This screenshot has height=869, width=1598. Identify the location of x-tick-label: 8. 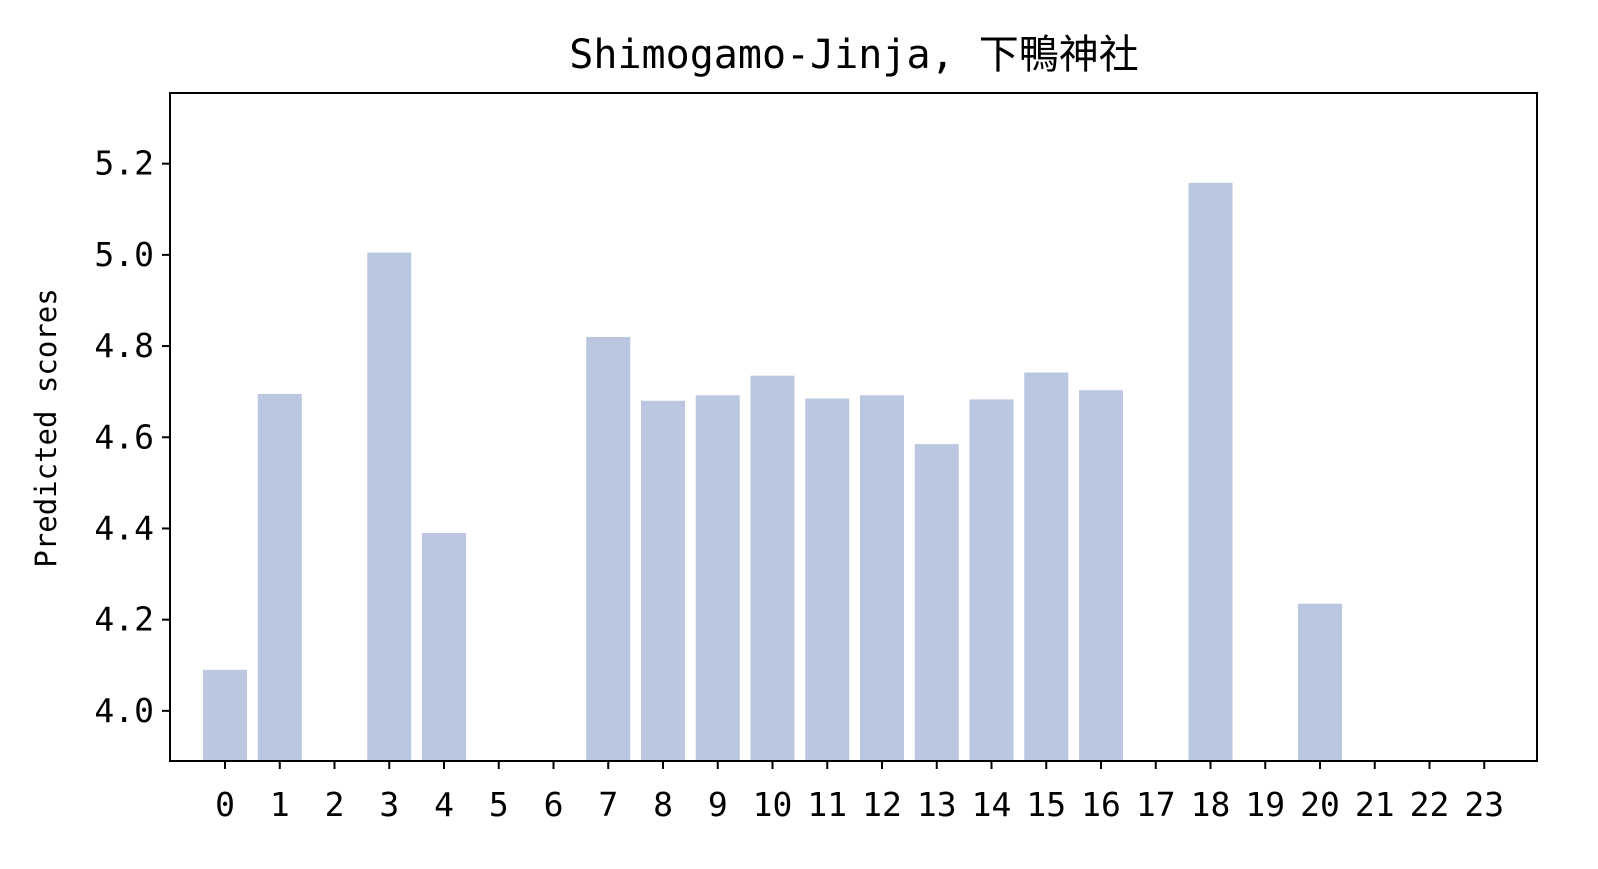
(663, 804).